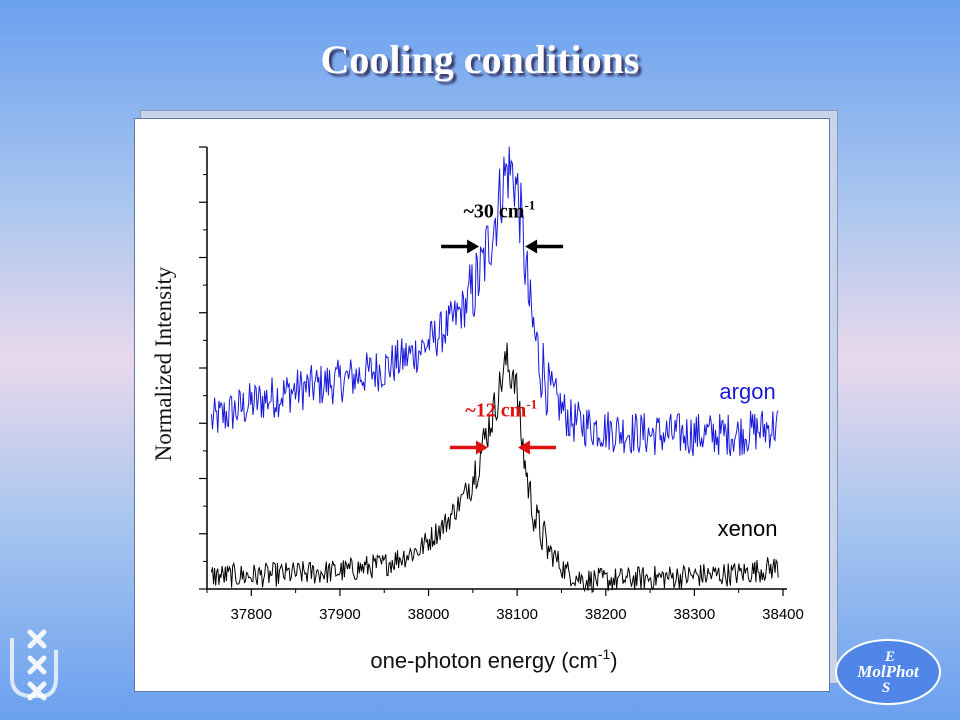  What do you see at coordinates (783, 614) in the screenshot?
I see `x-tick-label: 38400` at bounding box center [783, 614].